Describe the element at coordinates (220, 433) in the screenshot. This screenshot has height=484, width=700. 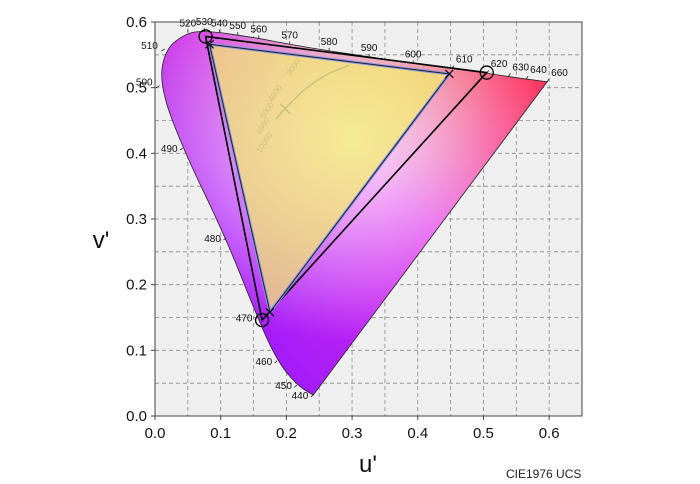
I see `x-tick-label: 0.1` at that location.